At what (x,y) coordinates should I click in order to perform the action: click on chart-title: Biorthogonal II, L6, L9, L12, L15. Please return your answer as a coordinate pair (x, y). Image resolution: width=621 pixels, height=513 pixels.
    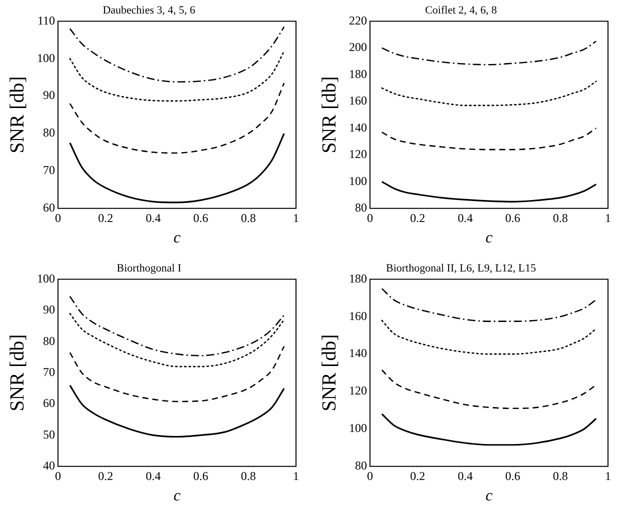
    Looking at the image, I should click on (461, 268).